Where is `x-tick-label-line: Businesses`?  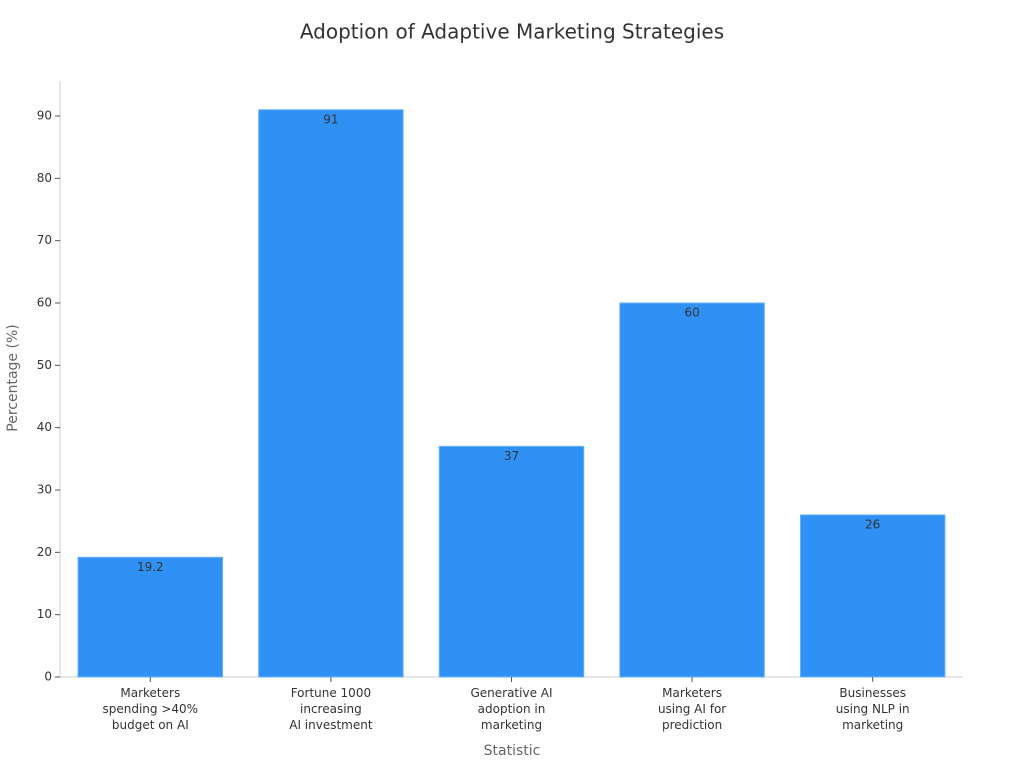 x-tick-label-line: Businesses is located at coordinates (872, 693).